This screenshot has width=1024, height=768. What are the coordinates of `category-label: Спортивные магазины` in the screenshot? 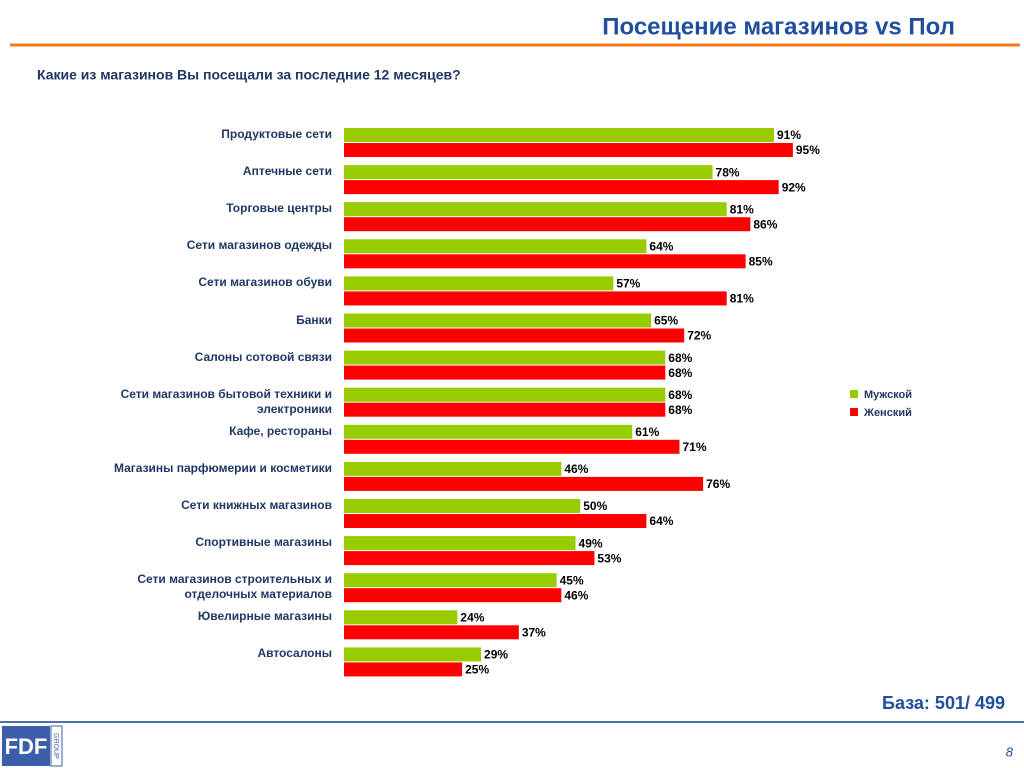 It's located at (263, 542).